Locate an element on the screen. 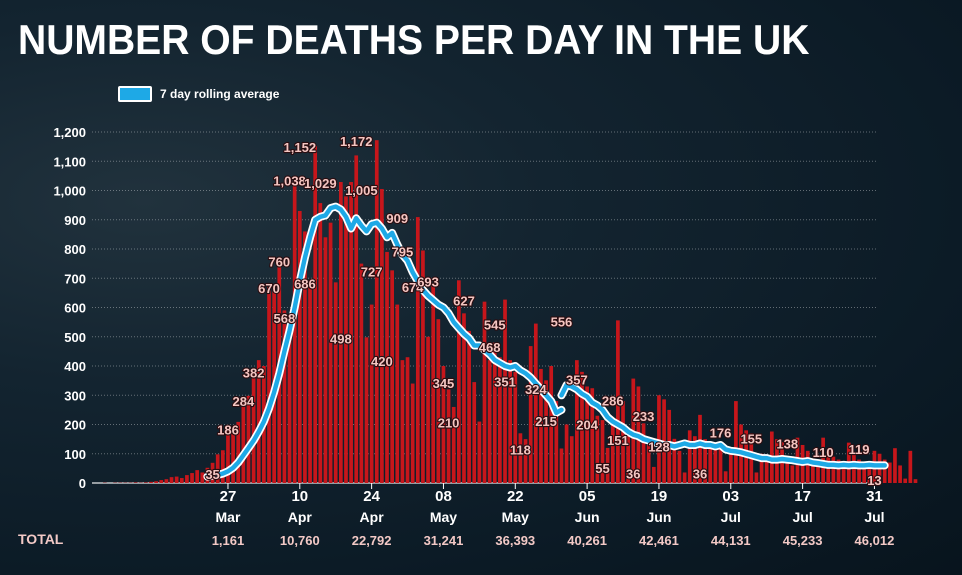 Image resolution: width=962 pixels, height=575 pixels. data-label: 204 is located at coordinates (587, 424).